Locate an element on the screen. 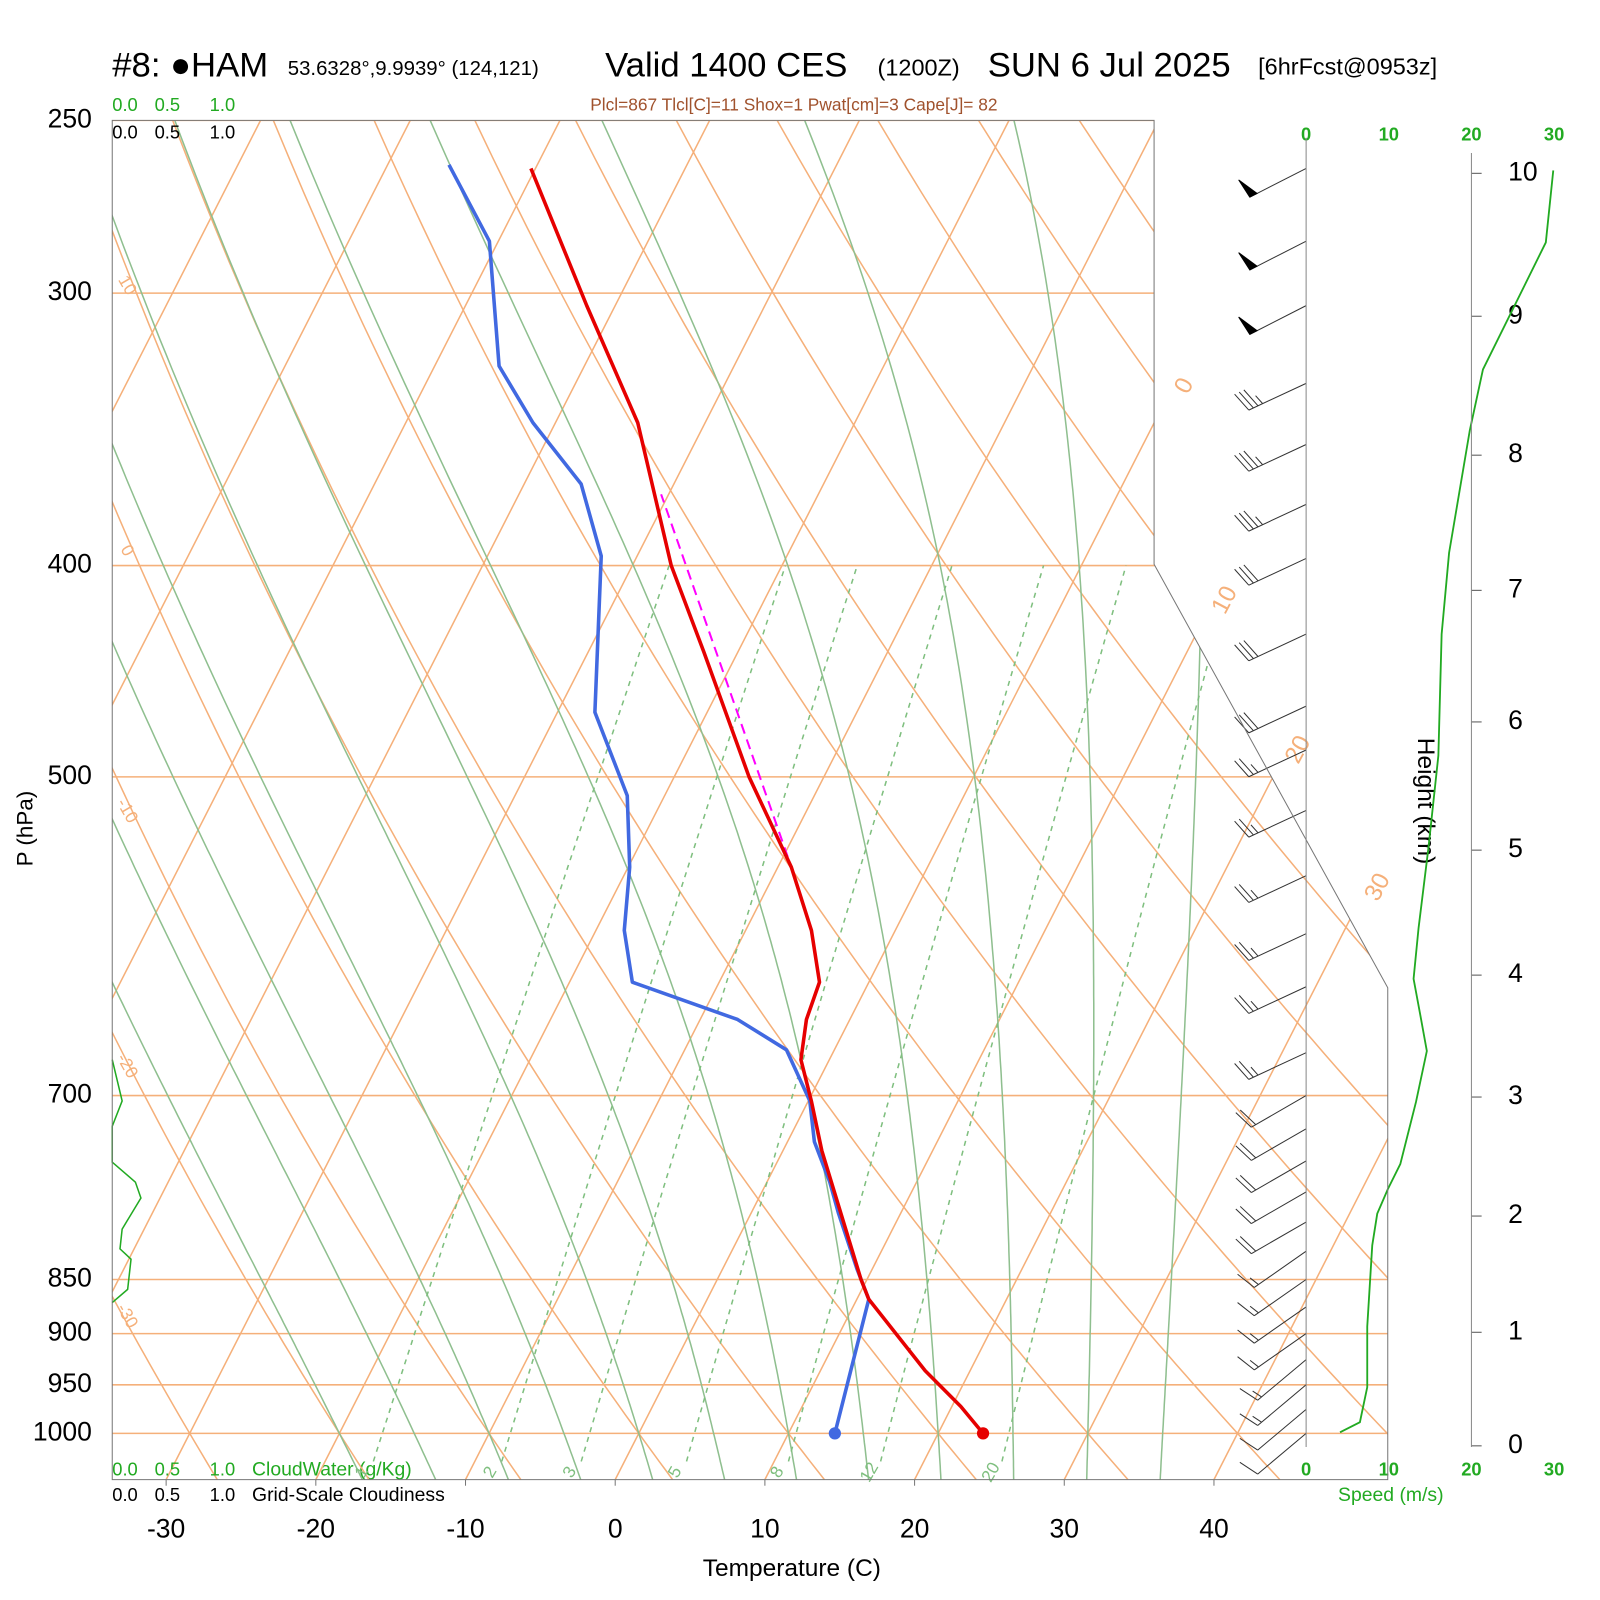 The height and width of the screenshot is (1600, 1600). title-station: #8: ●HAM is located at coordinates (190, 66).